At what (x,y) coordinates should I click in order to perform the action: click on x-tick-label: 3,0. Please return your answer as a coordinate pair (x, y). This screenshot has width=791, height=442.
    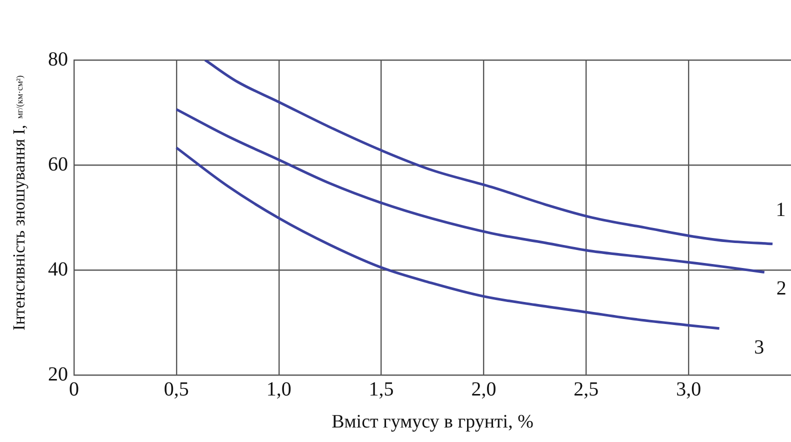
    Looking at the image, I should click on (689, 389).